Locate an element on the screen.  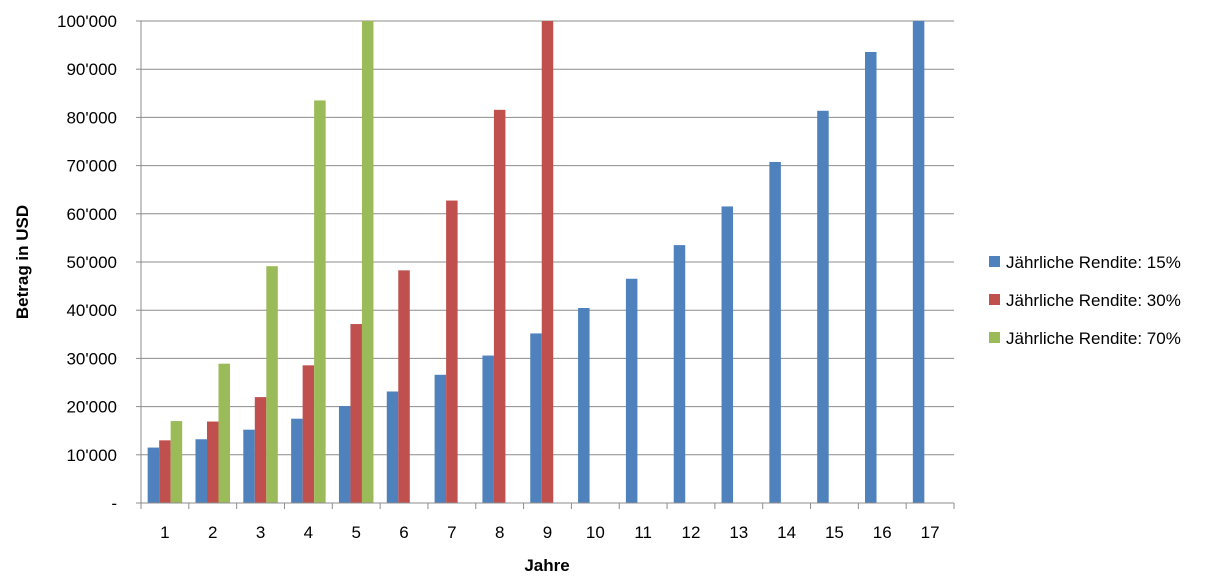
y-axis-title: Betrag in USD is located at coordinates (22, 262).